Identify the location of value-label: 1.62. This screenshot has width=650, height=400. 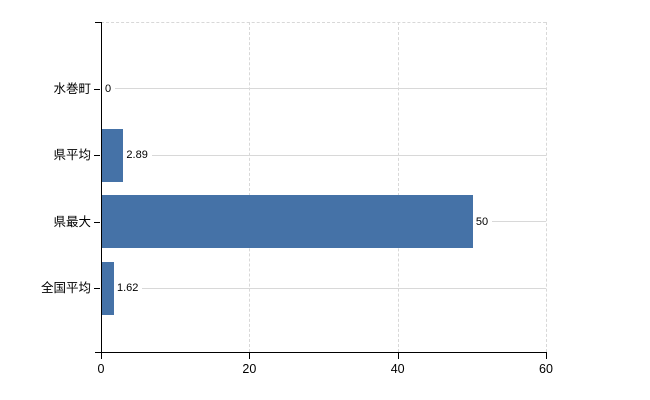
(128, 288).